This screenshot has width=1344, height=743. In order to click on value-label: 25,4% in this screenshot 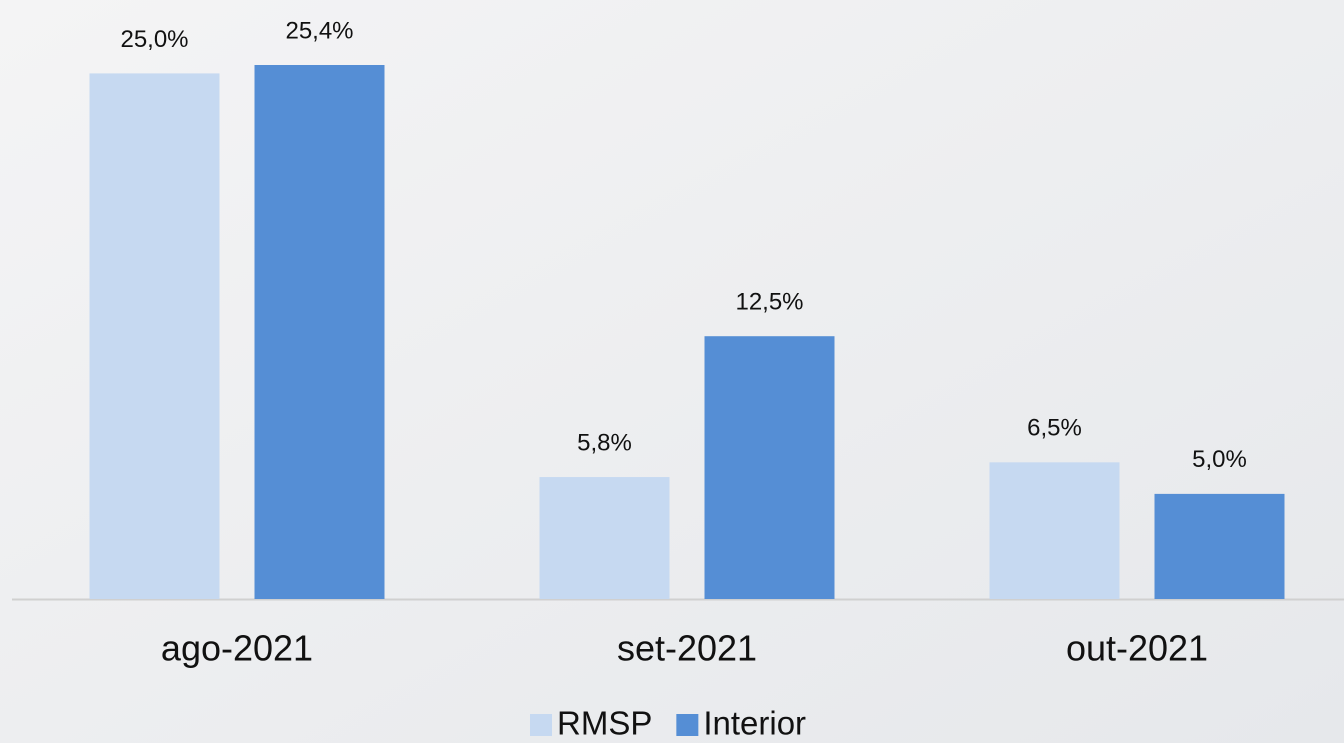, I will do `click(319, 30)`.